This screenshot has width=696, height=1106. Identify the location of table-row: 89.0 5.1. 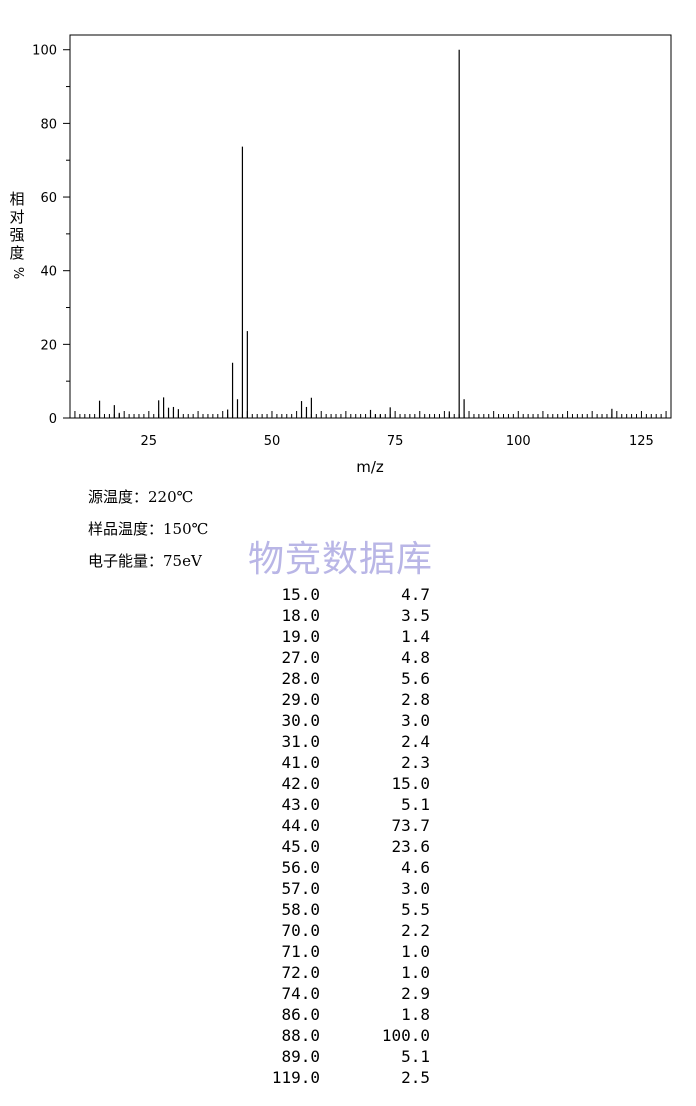
(340, 1056).